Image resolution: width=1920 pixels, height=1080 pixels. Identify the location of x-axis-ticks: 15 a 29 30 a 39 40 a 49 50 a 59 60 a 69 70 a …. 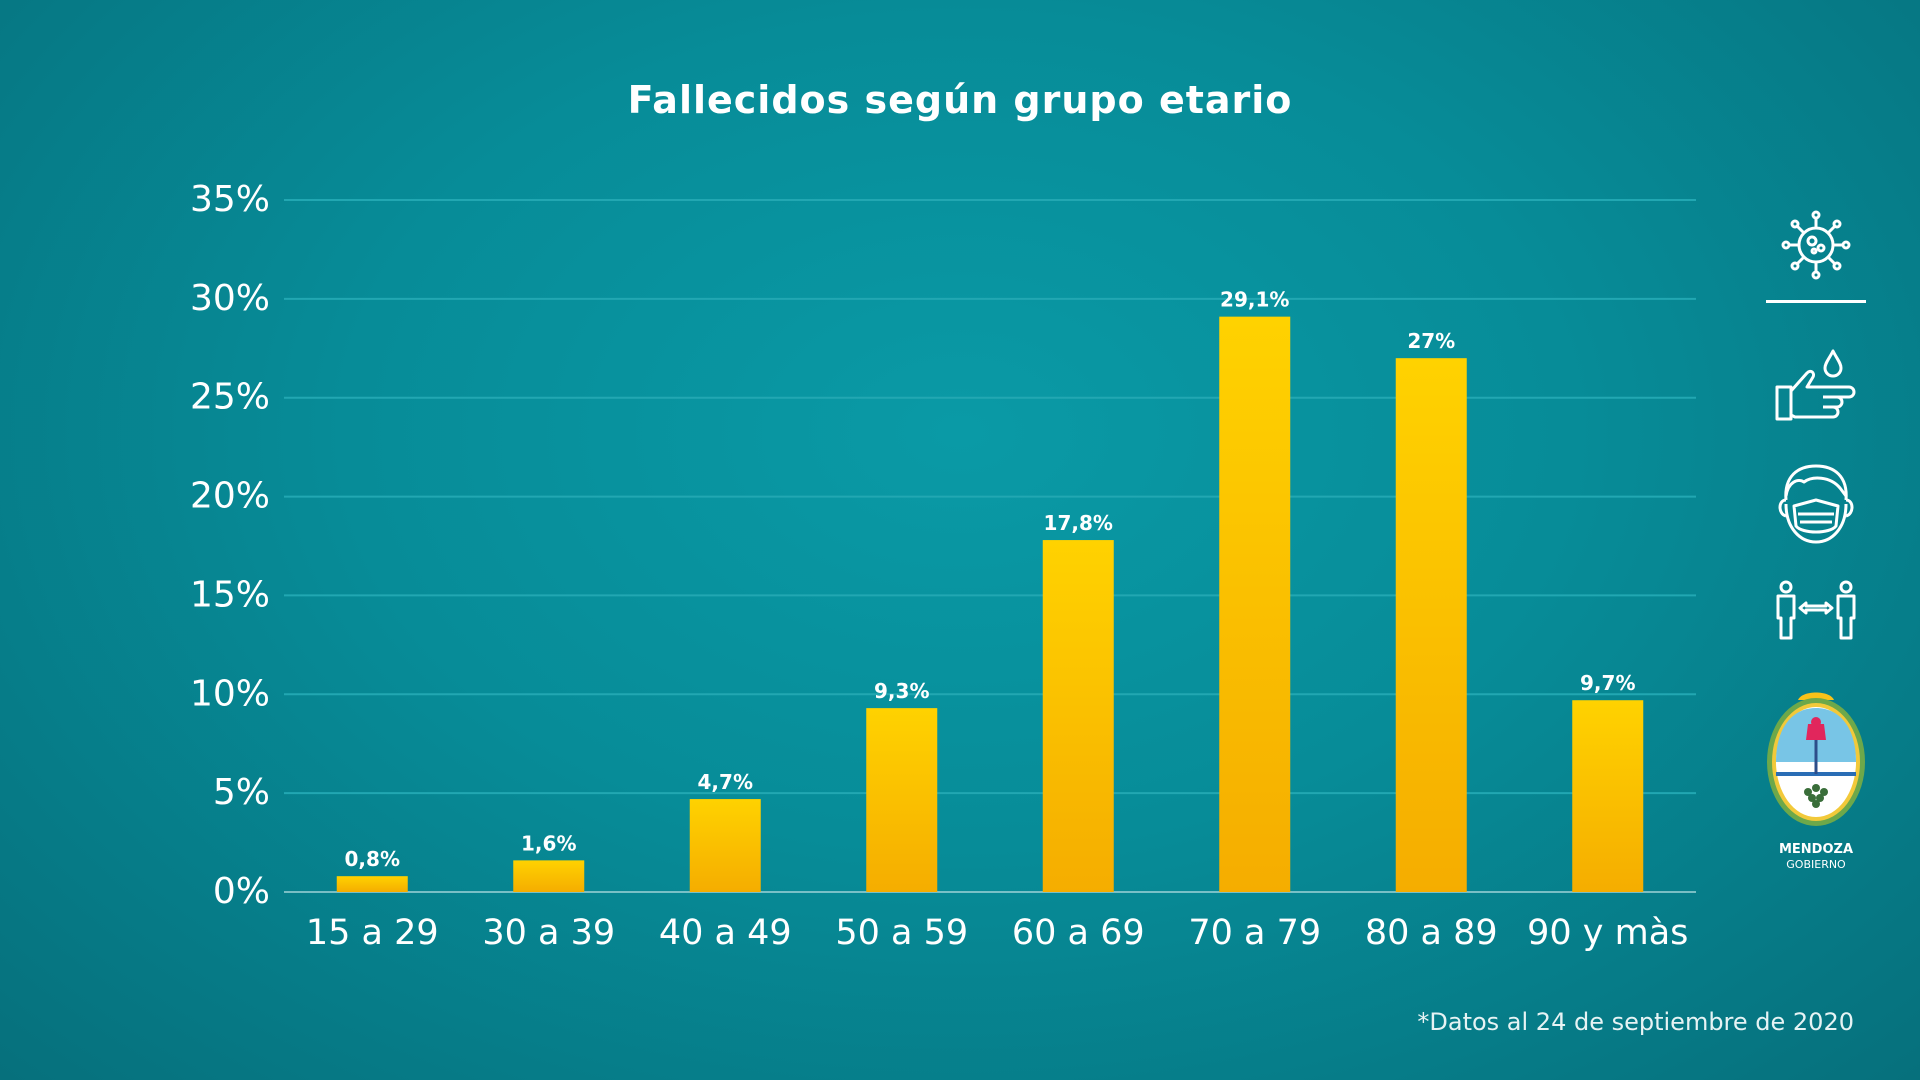
(997, 933).